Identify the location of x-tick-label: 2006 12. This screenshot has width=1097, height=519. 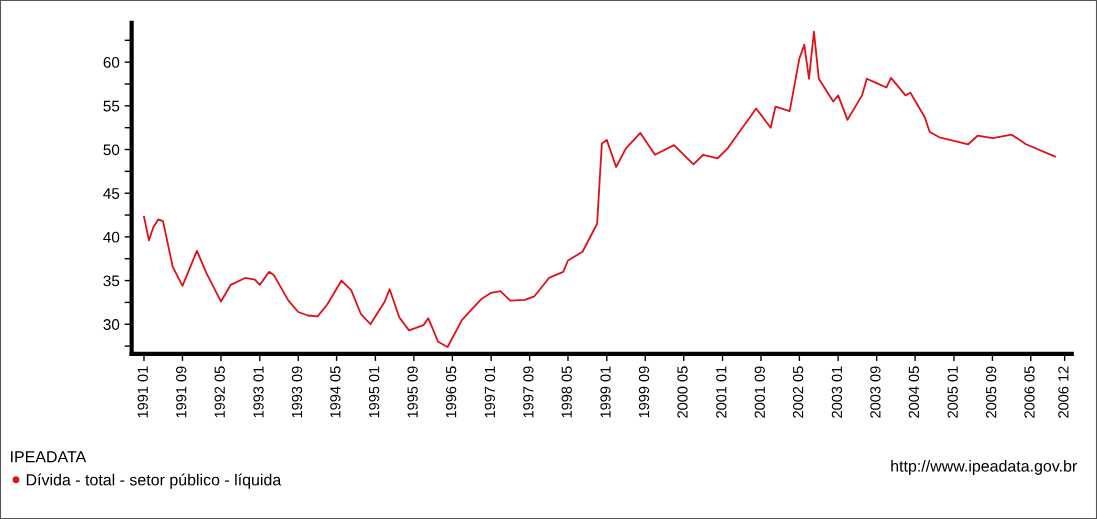
(1063, 392).